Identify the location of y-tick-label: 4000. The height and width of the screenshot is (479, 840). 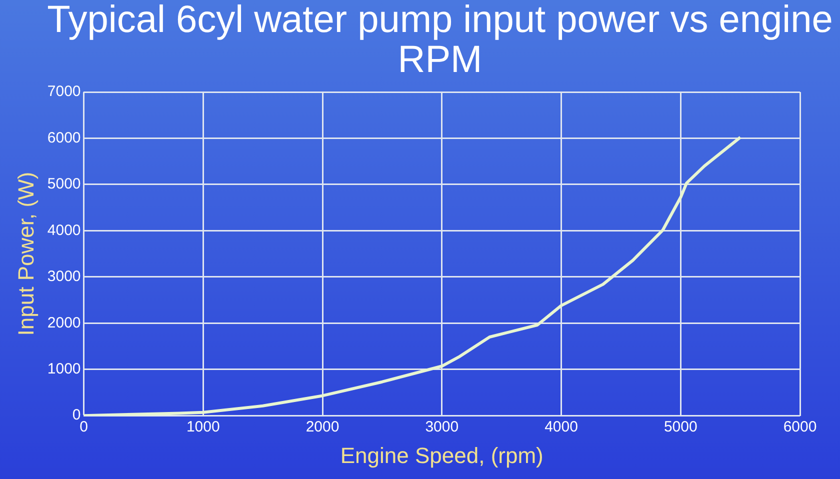
(64, 230).